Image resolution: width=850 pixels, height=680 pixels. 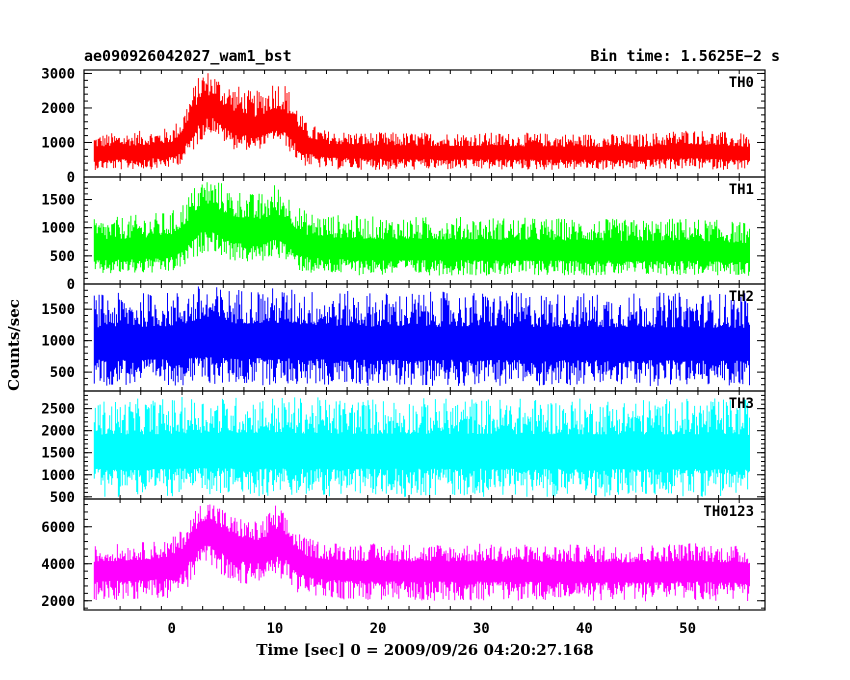 I want to click on panel-th3: 500 1000 1500 2000 2500 TH3, so click(x=403, y=448).